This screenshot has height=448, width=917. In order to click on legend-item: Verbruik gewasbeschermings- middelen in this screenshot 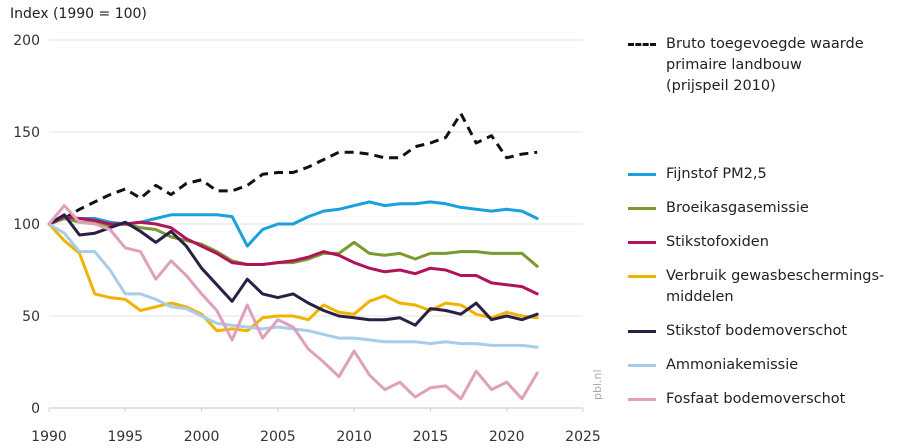, I will do `click(756, 287)`.